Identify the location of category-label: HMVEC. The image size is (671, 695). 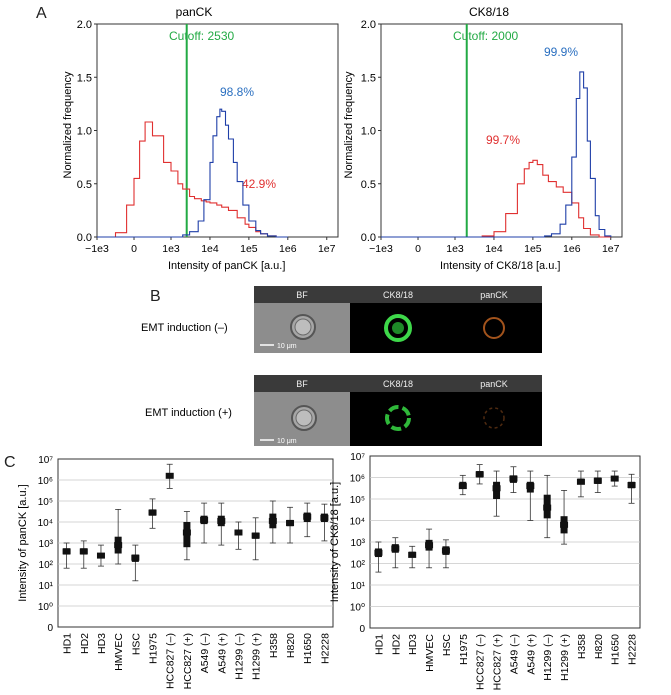
(119, 652).